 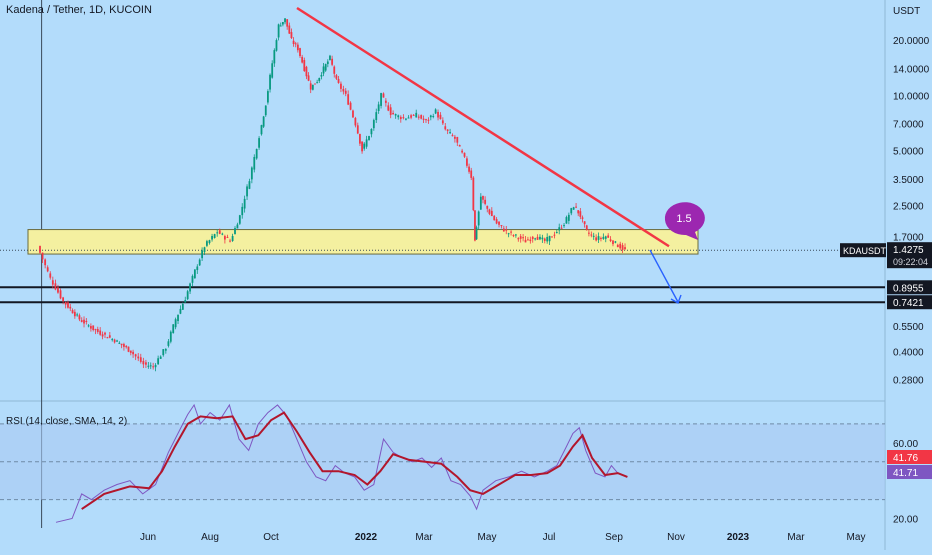 I want to click on chart-title: Kadena / Tether, 1D, KUCOIN, so click(x=79, y=10).